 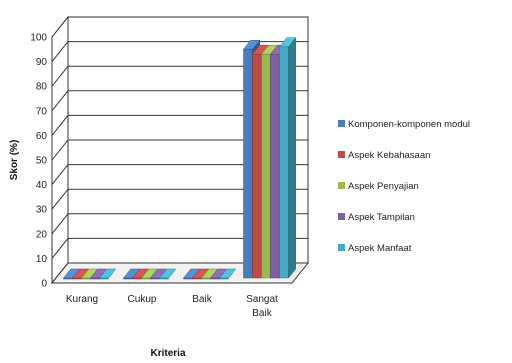 I want to click on y-tick-label: 0, so click(x=44, y=284).